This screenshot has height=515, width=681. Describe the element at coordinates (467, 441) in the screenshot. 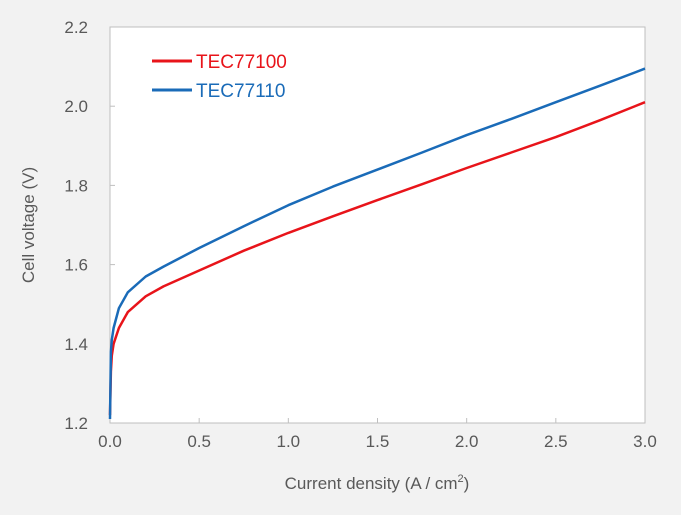

I see `x-tick-label: 2.0` at that location.